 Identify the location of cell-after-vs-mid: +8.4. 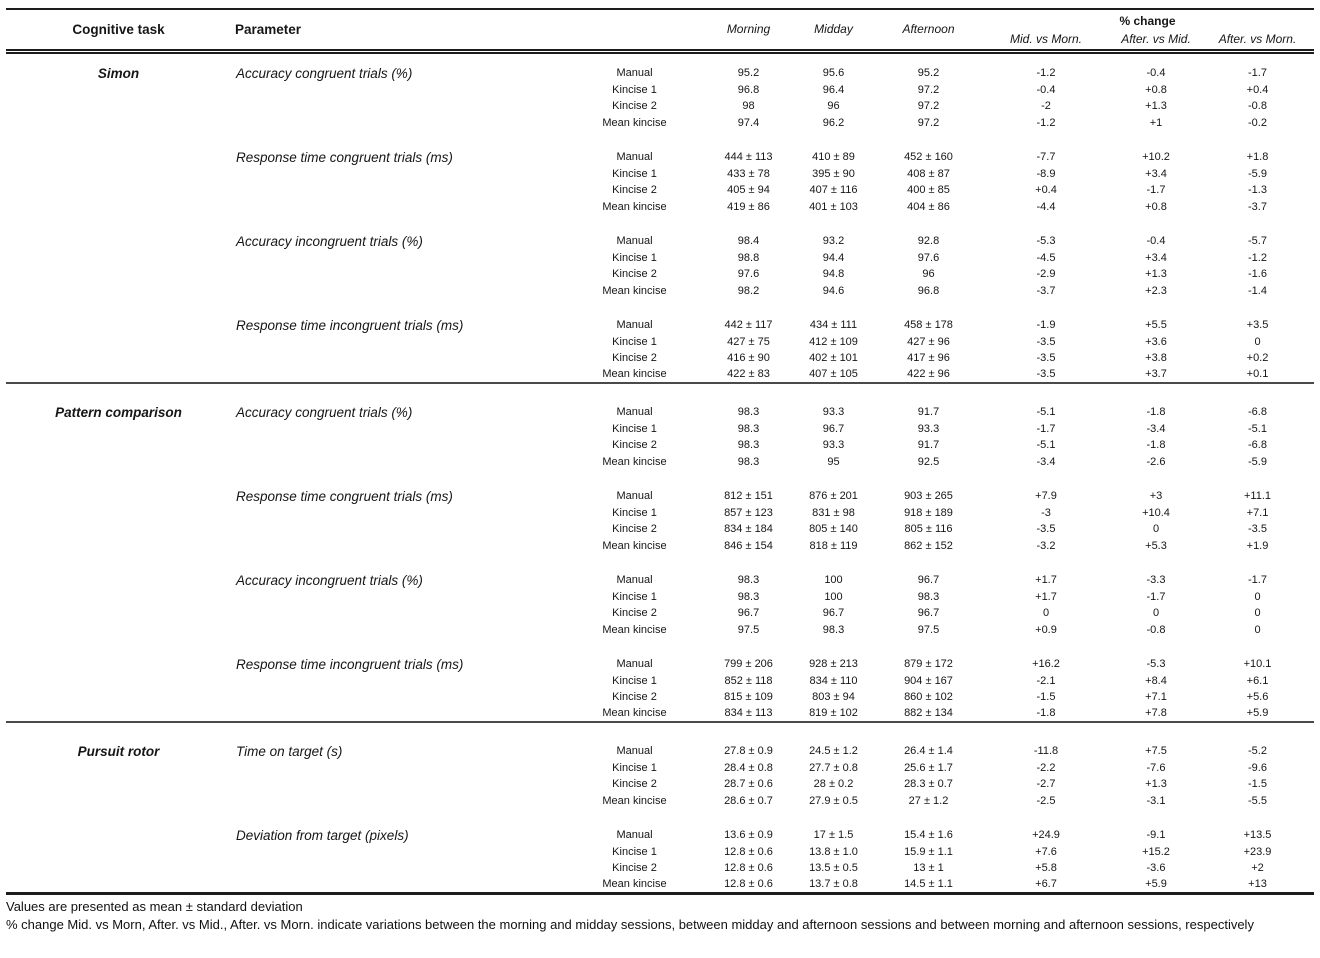
(1156, 680).